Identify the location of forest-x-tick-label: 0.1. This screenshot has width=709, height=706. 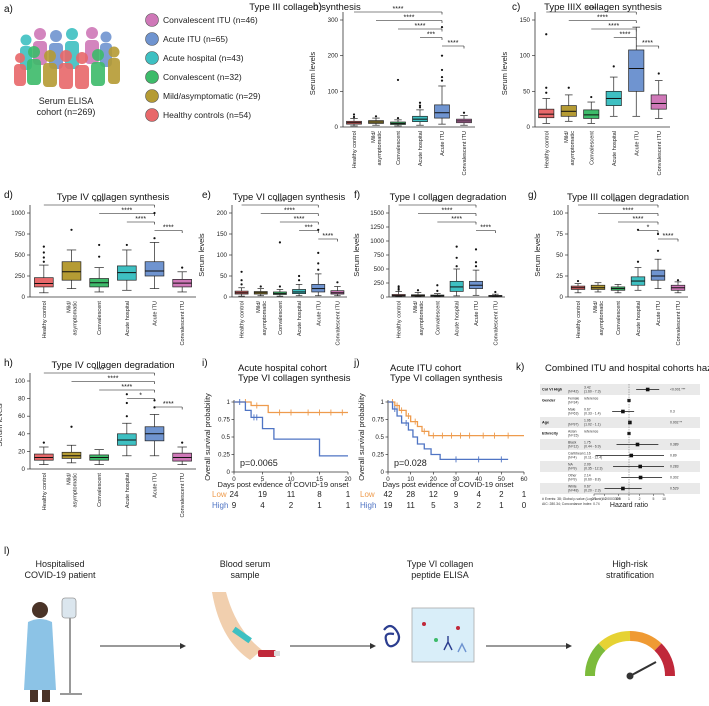
(594, 499).